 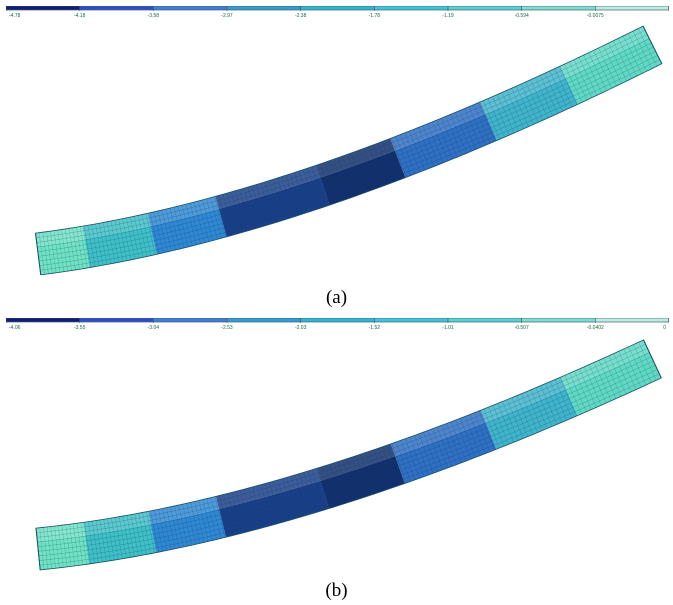 I want to click on legend-tick-label: -2.38, so click(x=301, y=16).